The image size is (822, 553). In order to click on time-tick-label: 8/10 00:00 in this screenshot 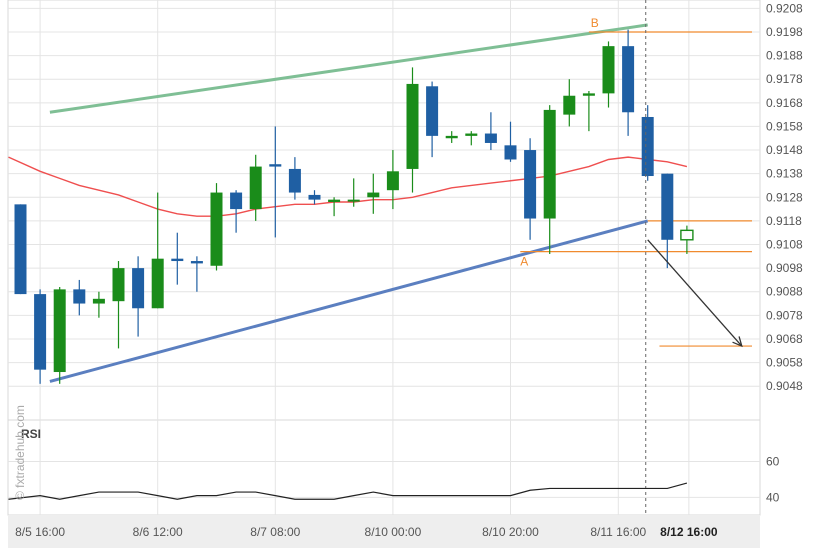, I will do `click(393, 532)`.